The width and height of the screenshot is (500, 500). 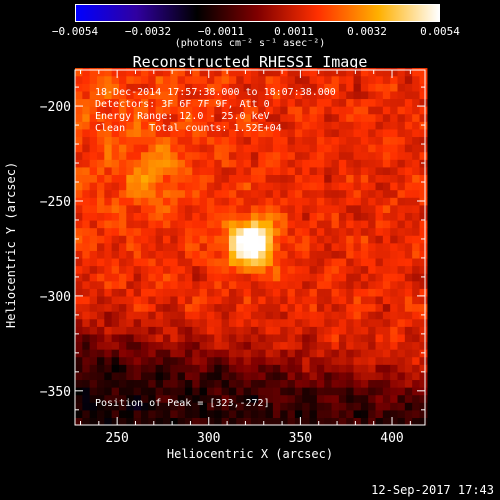 I want to click on x-tick-label: 250, so click(x=116, y=438).